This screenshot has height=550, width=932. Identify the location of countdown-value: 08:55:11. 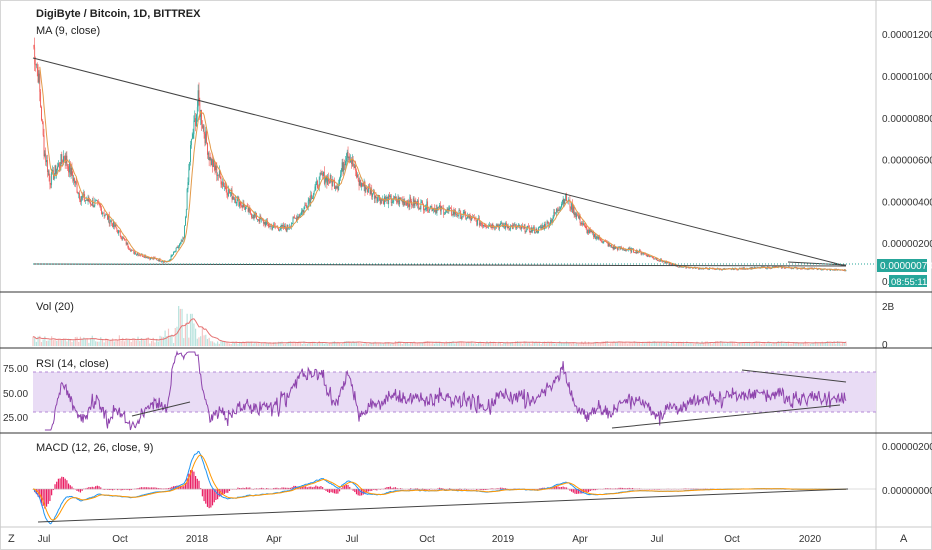
(909, 282).